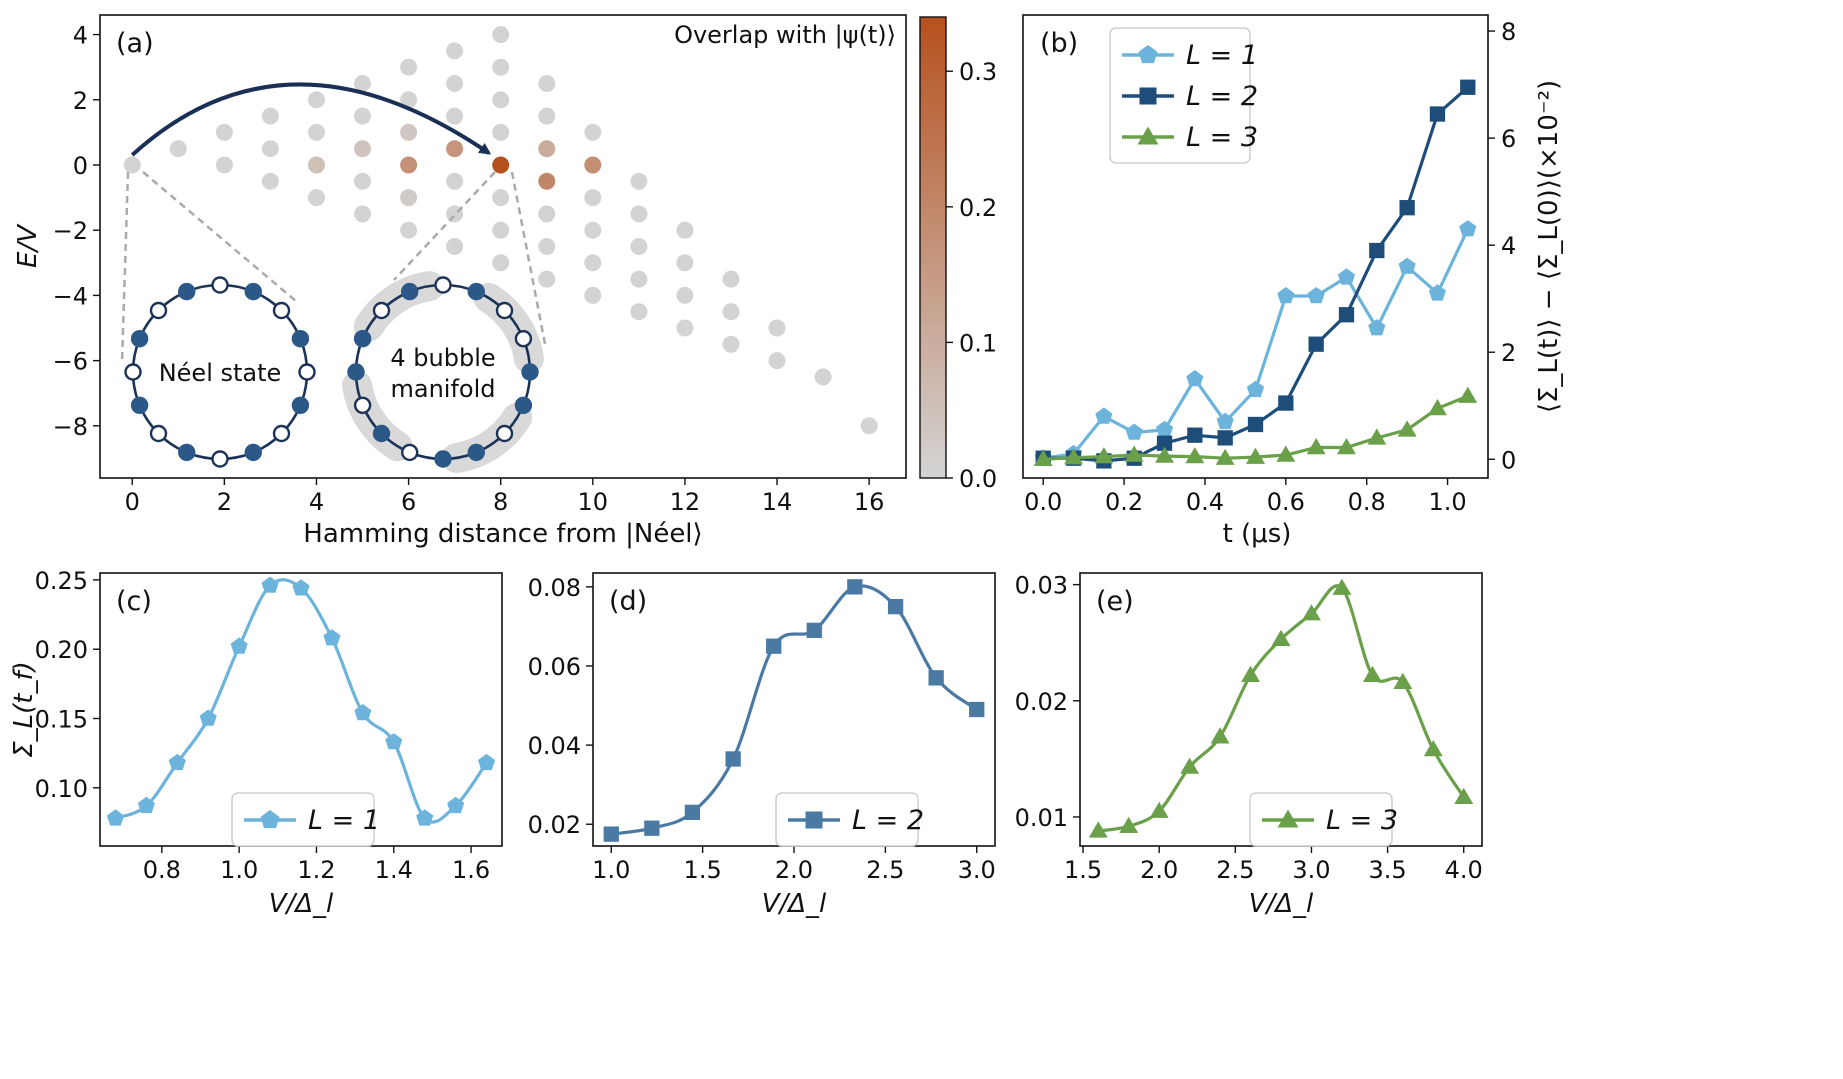 This screenshot has height=1079, width=1843. I want to click on y-tick-label: −6, so click(70, 362).